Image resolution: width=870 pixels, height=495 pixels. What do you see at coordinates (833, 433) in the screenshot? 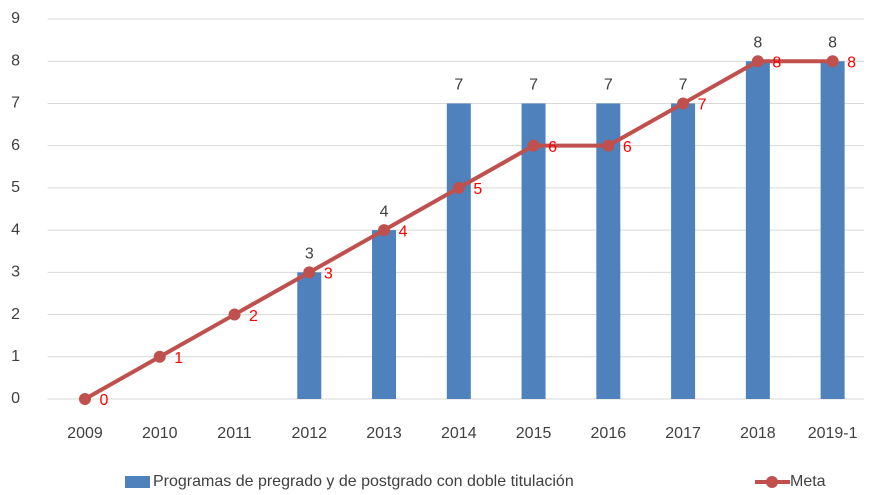
I see `x-tick-label: 2019-1` at bounding box center [833, 433].